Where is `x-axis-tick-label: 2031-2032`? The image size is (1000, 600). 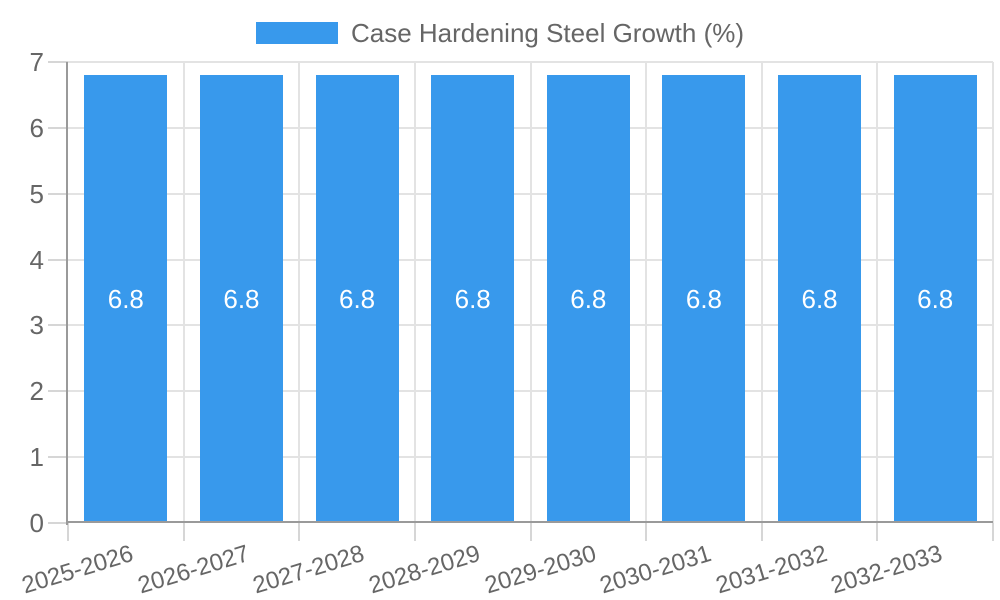
x-axis-tick-label: 2031-2032 is located at coordinates (771, 570).